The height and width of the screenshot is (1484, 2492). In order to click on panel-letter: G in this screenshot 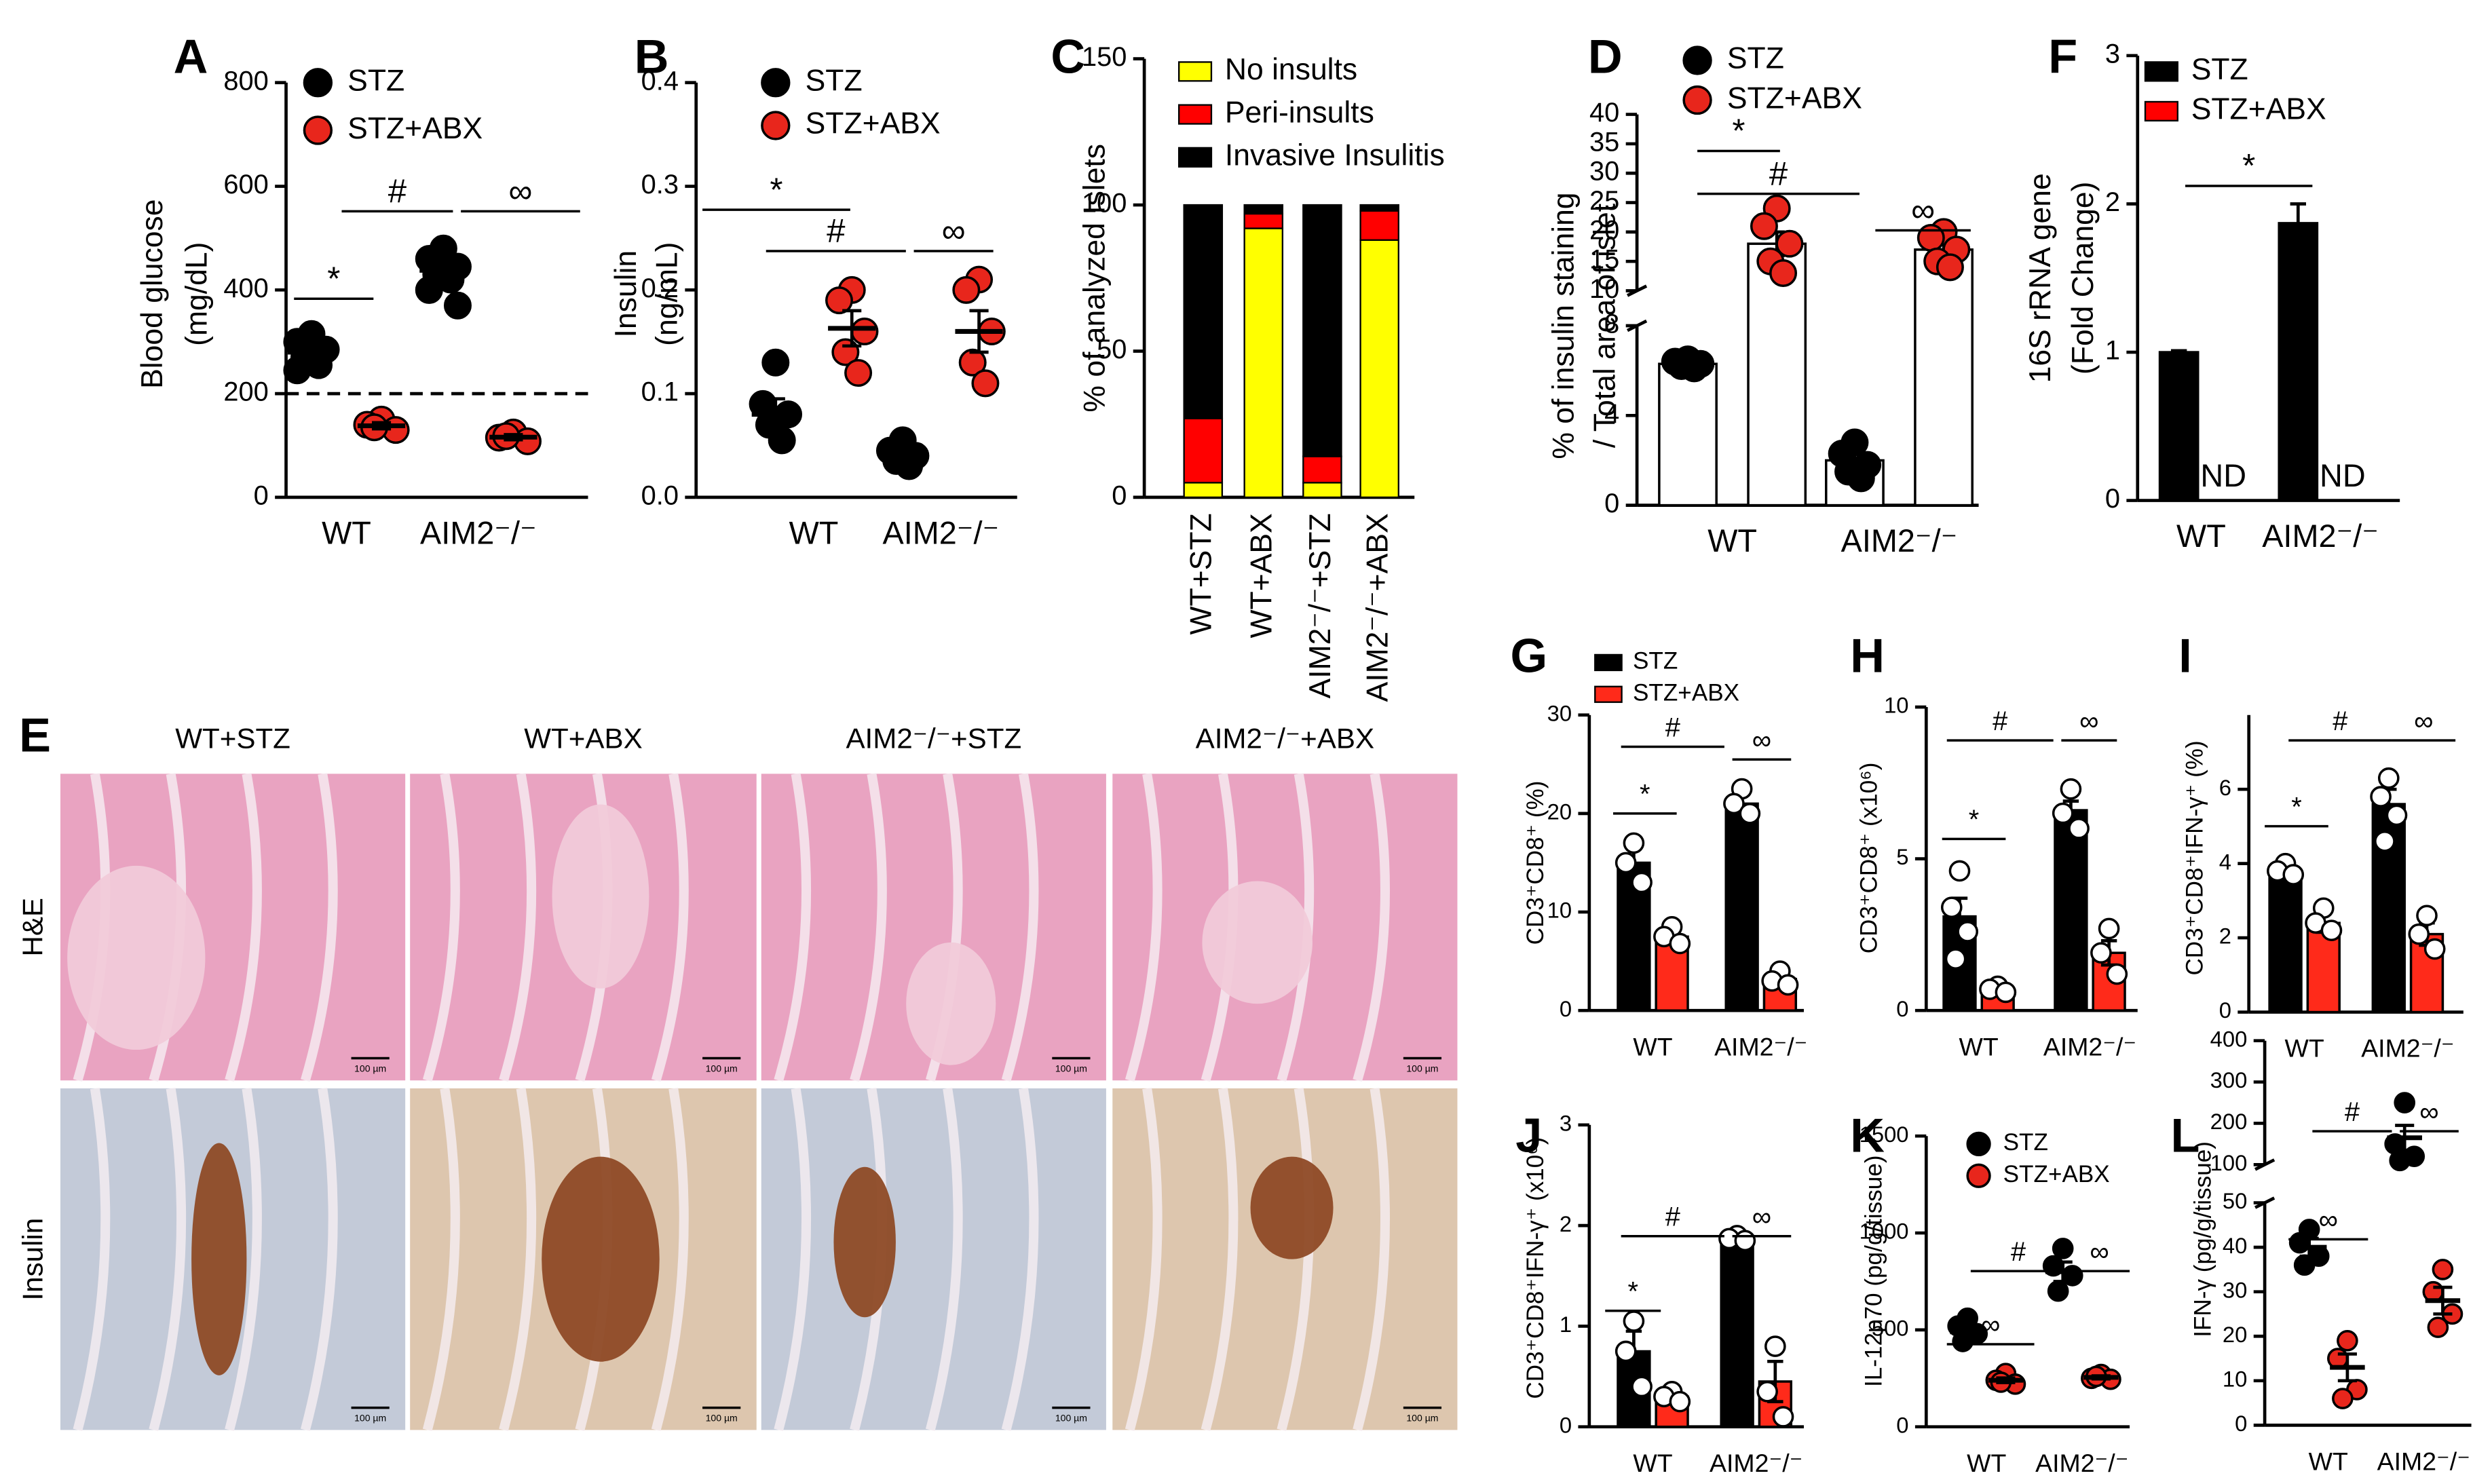, I will do `click(1529, 655)`.